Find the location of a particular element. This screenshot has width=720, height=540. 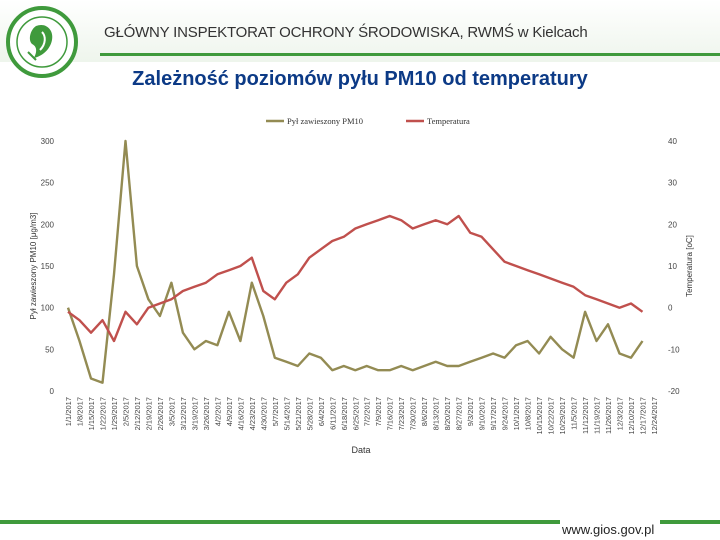

x-tick-label: 3/19/2017 is located at coordinates (194, 413).